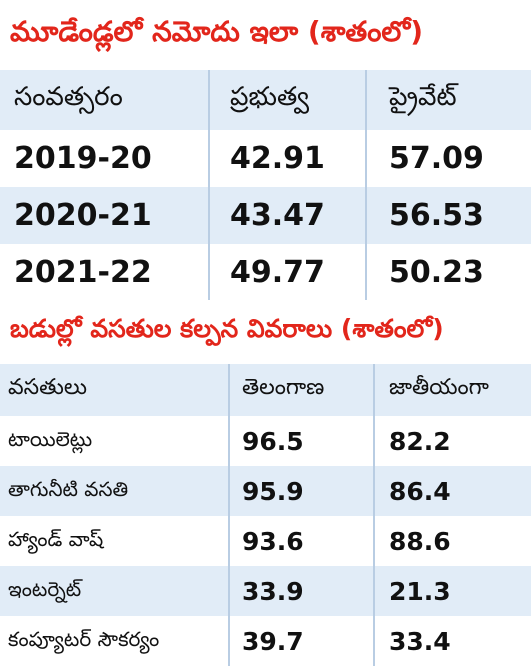 The image size is (531, 666). I want to click on column-header-year: సంవత్సరం, so click(68, 97).